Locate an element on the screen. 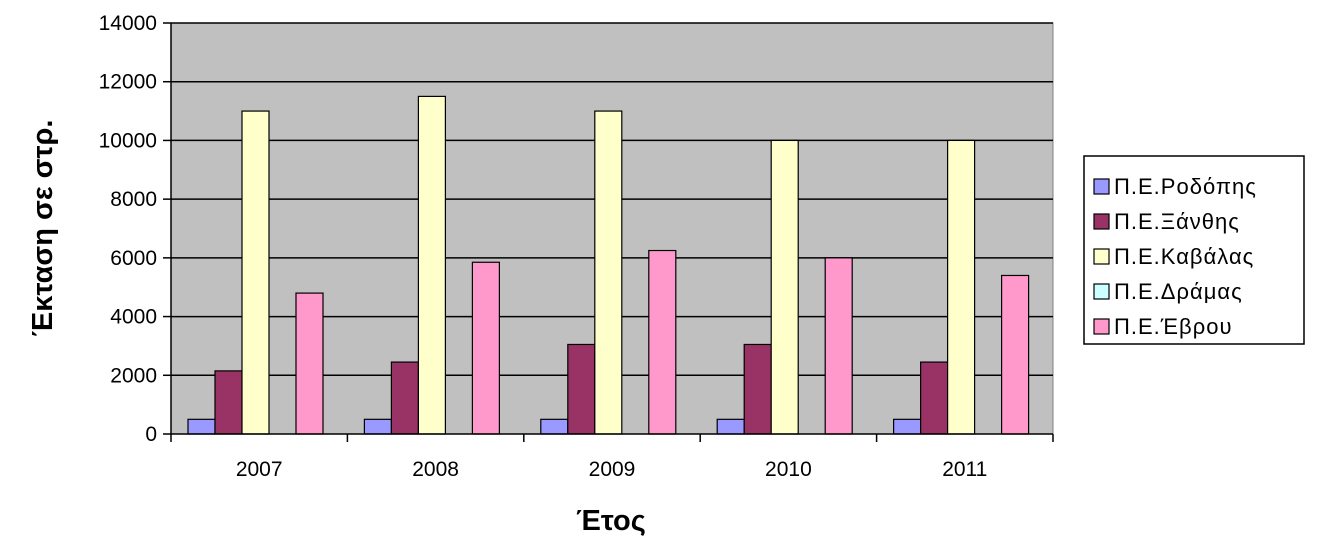 The width and height of the screenshot is (1322, 539). y-tick-labels: 0 2000 4000 6000 8000 10000 12000 14000 is located at coordinates (128, 229).